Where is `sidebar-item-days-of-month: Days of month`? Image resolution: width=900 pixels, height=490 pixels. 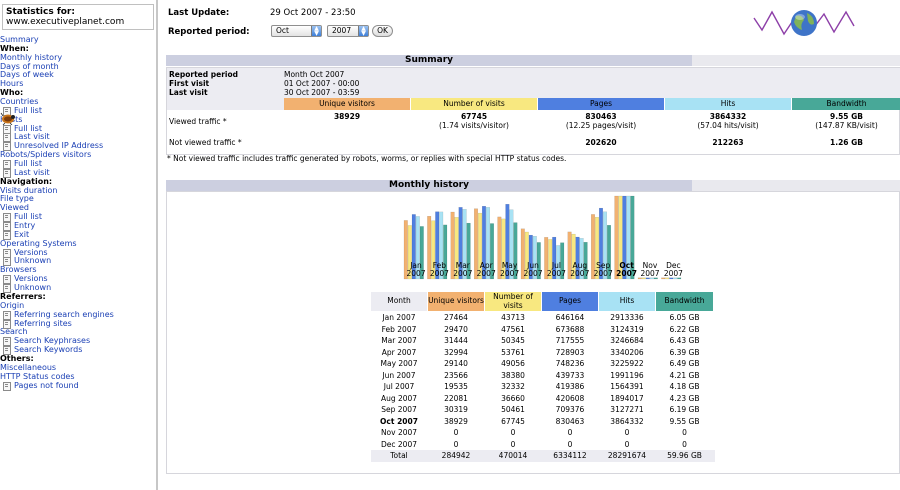
sidebar-item-days-of-month: Days of month is located at coordinates (78, 67).